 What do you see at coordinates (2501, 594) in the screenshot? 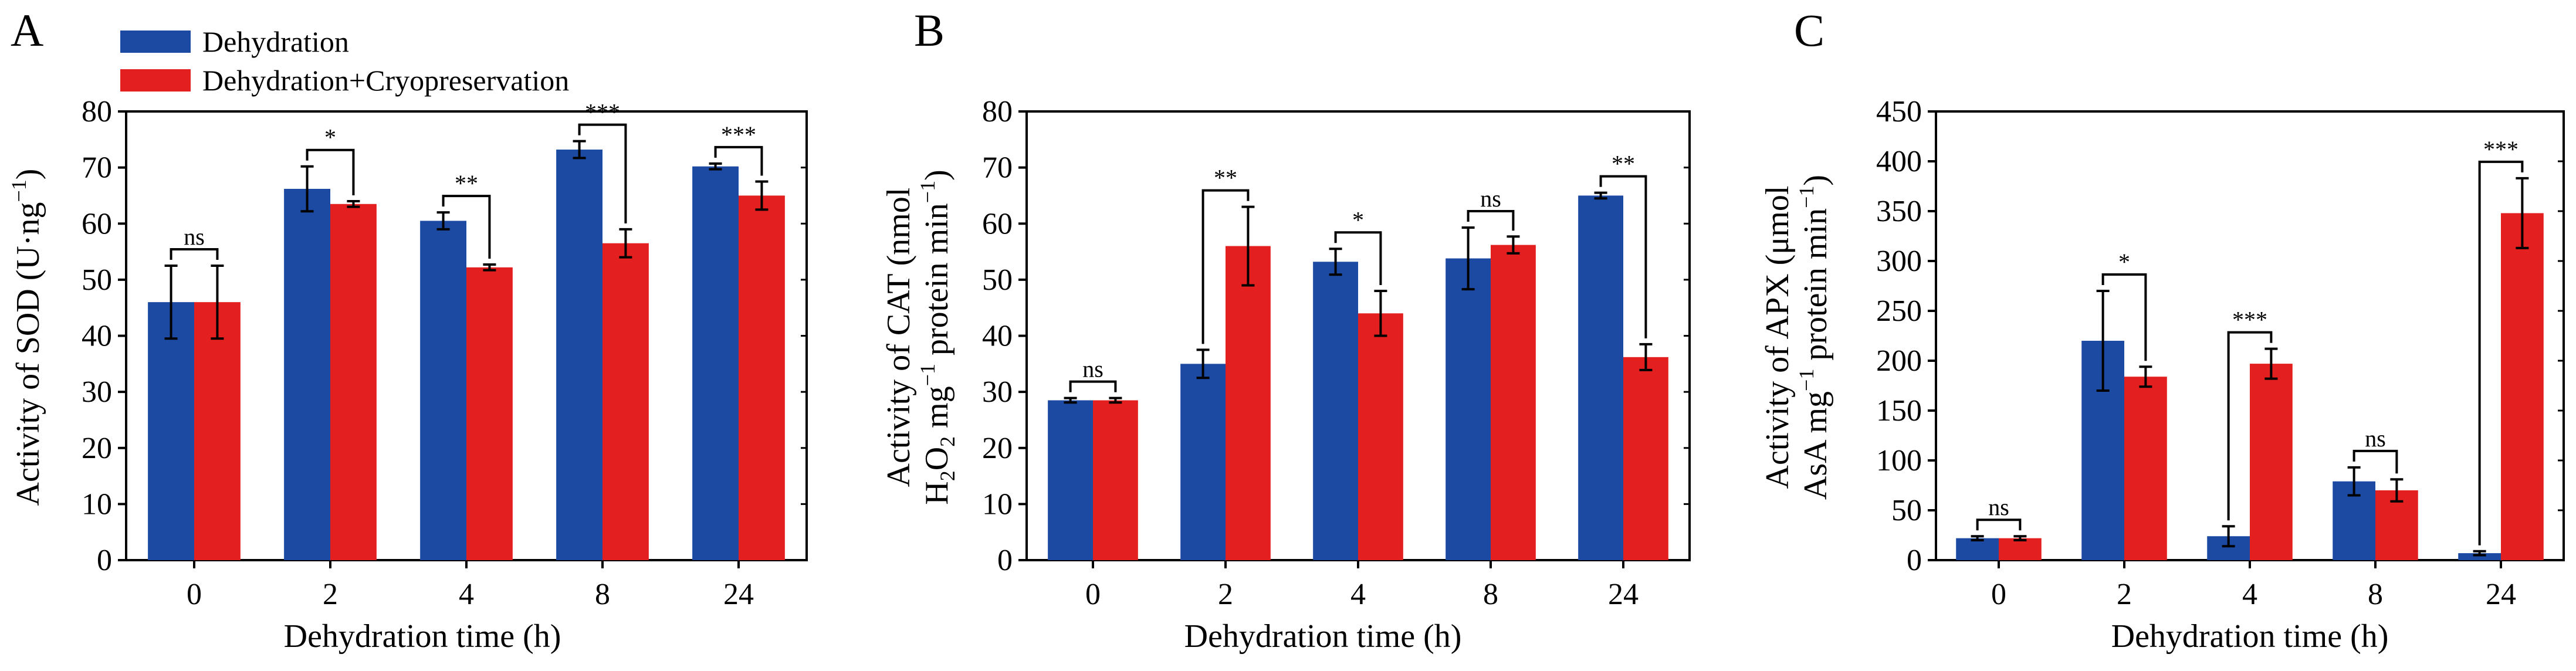
I see `x-tick-label: 24` at bounding box center [2501, 594].